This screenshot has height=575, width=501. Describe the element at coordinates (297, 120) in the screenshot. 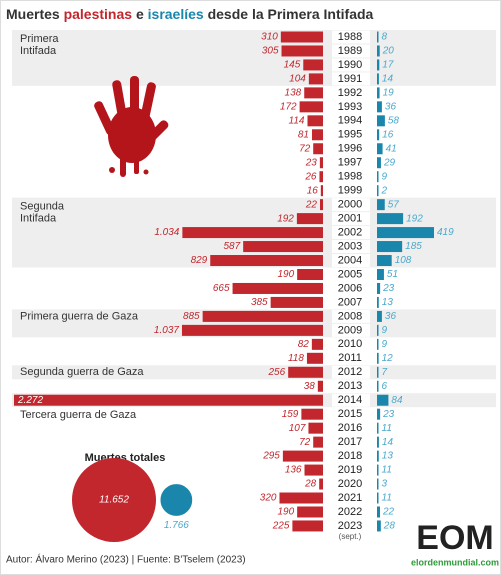

I see `value-label-palestinian: 114` at that location.